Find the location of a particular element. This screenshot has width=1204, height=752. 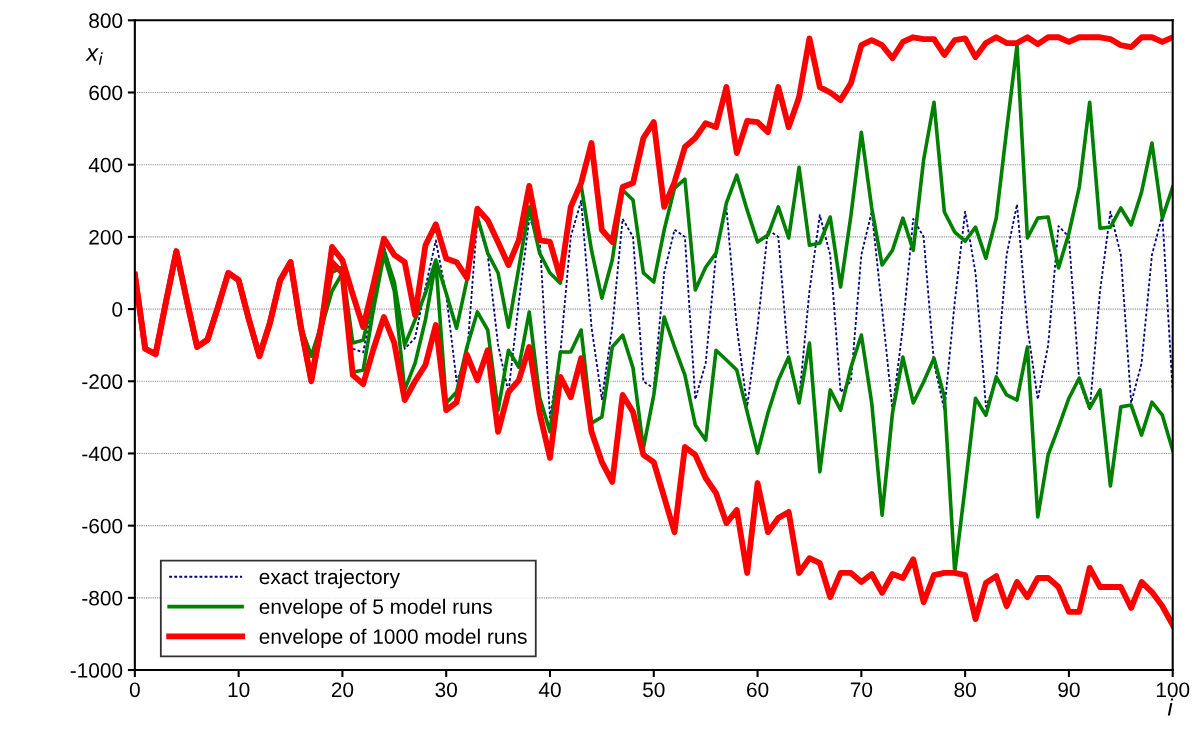

y-tick-label: 400 is located at coordinates (105, 165).